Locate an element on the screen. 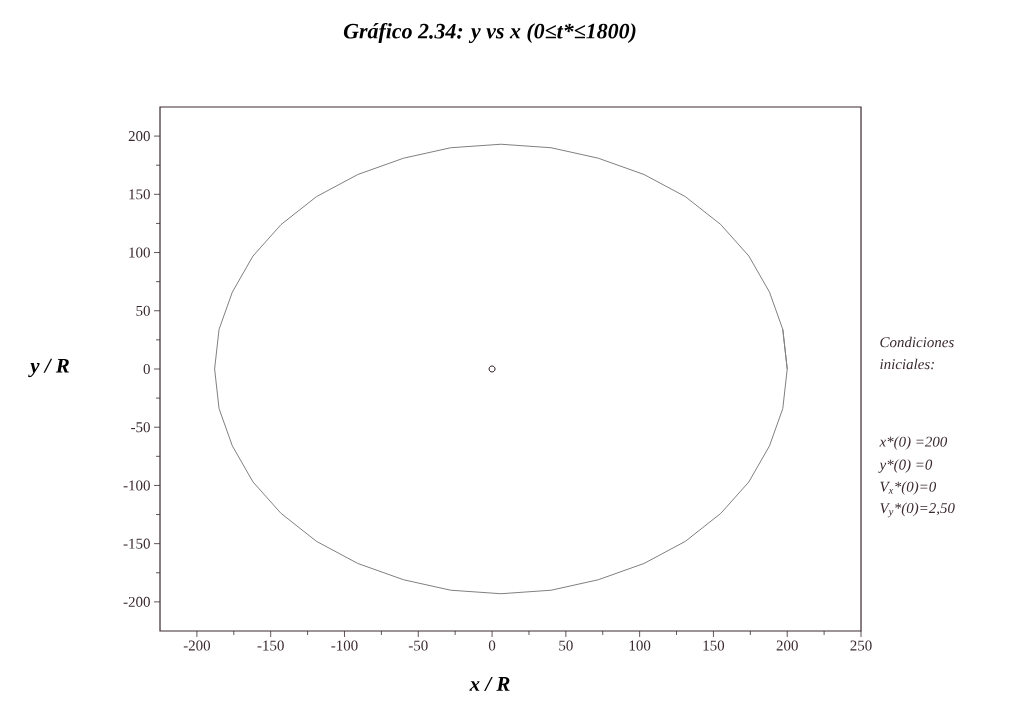  text: V$_{y}$*(0)=2,50 is located at coordinates (917, 510).